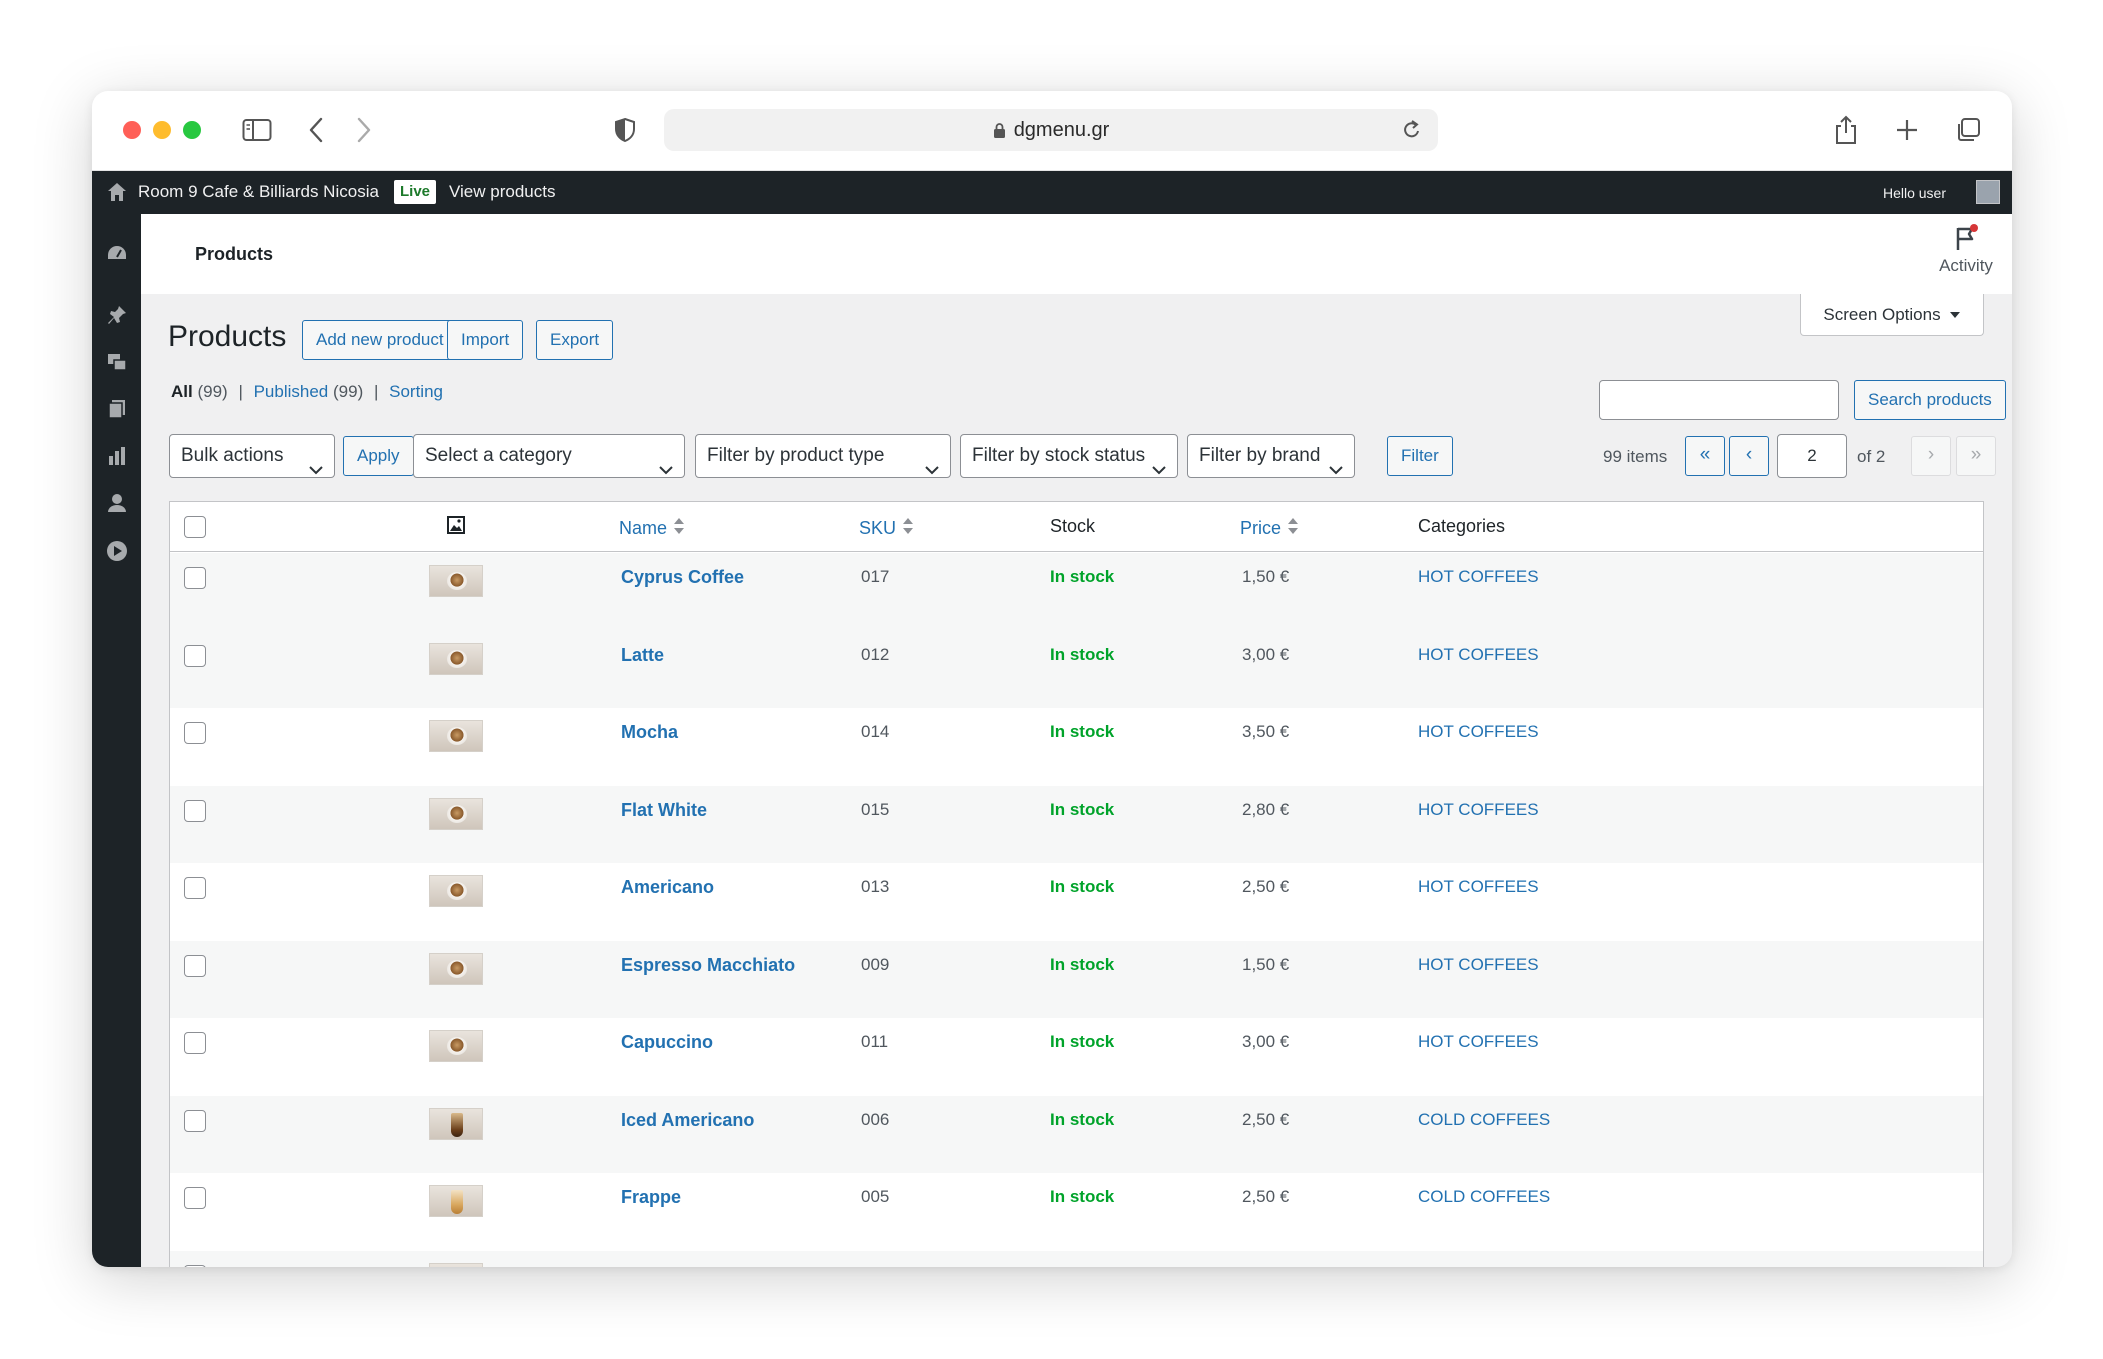 This screenshot has width=2103, height=1359. What do you see at coordinates (117, 456) in the screenshot?
I see `analytics-icon` at bounding box center [117, 456].